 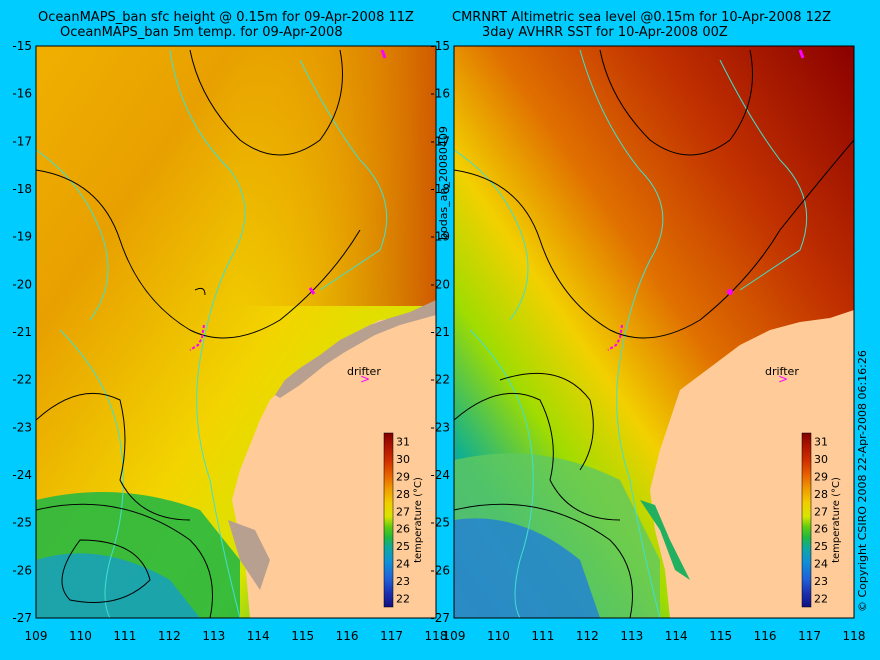 What do you see at coordinates (124, 636) in the screenshot?
I see `left-lon-tick: 111` at bounding box center [124, 636].